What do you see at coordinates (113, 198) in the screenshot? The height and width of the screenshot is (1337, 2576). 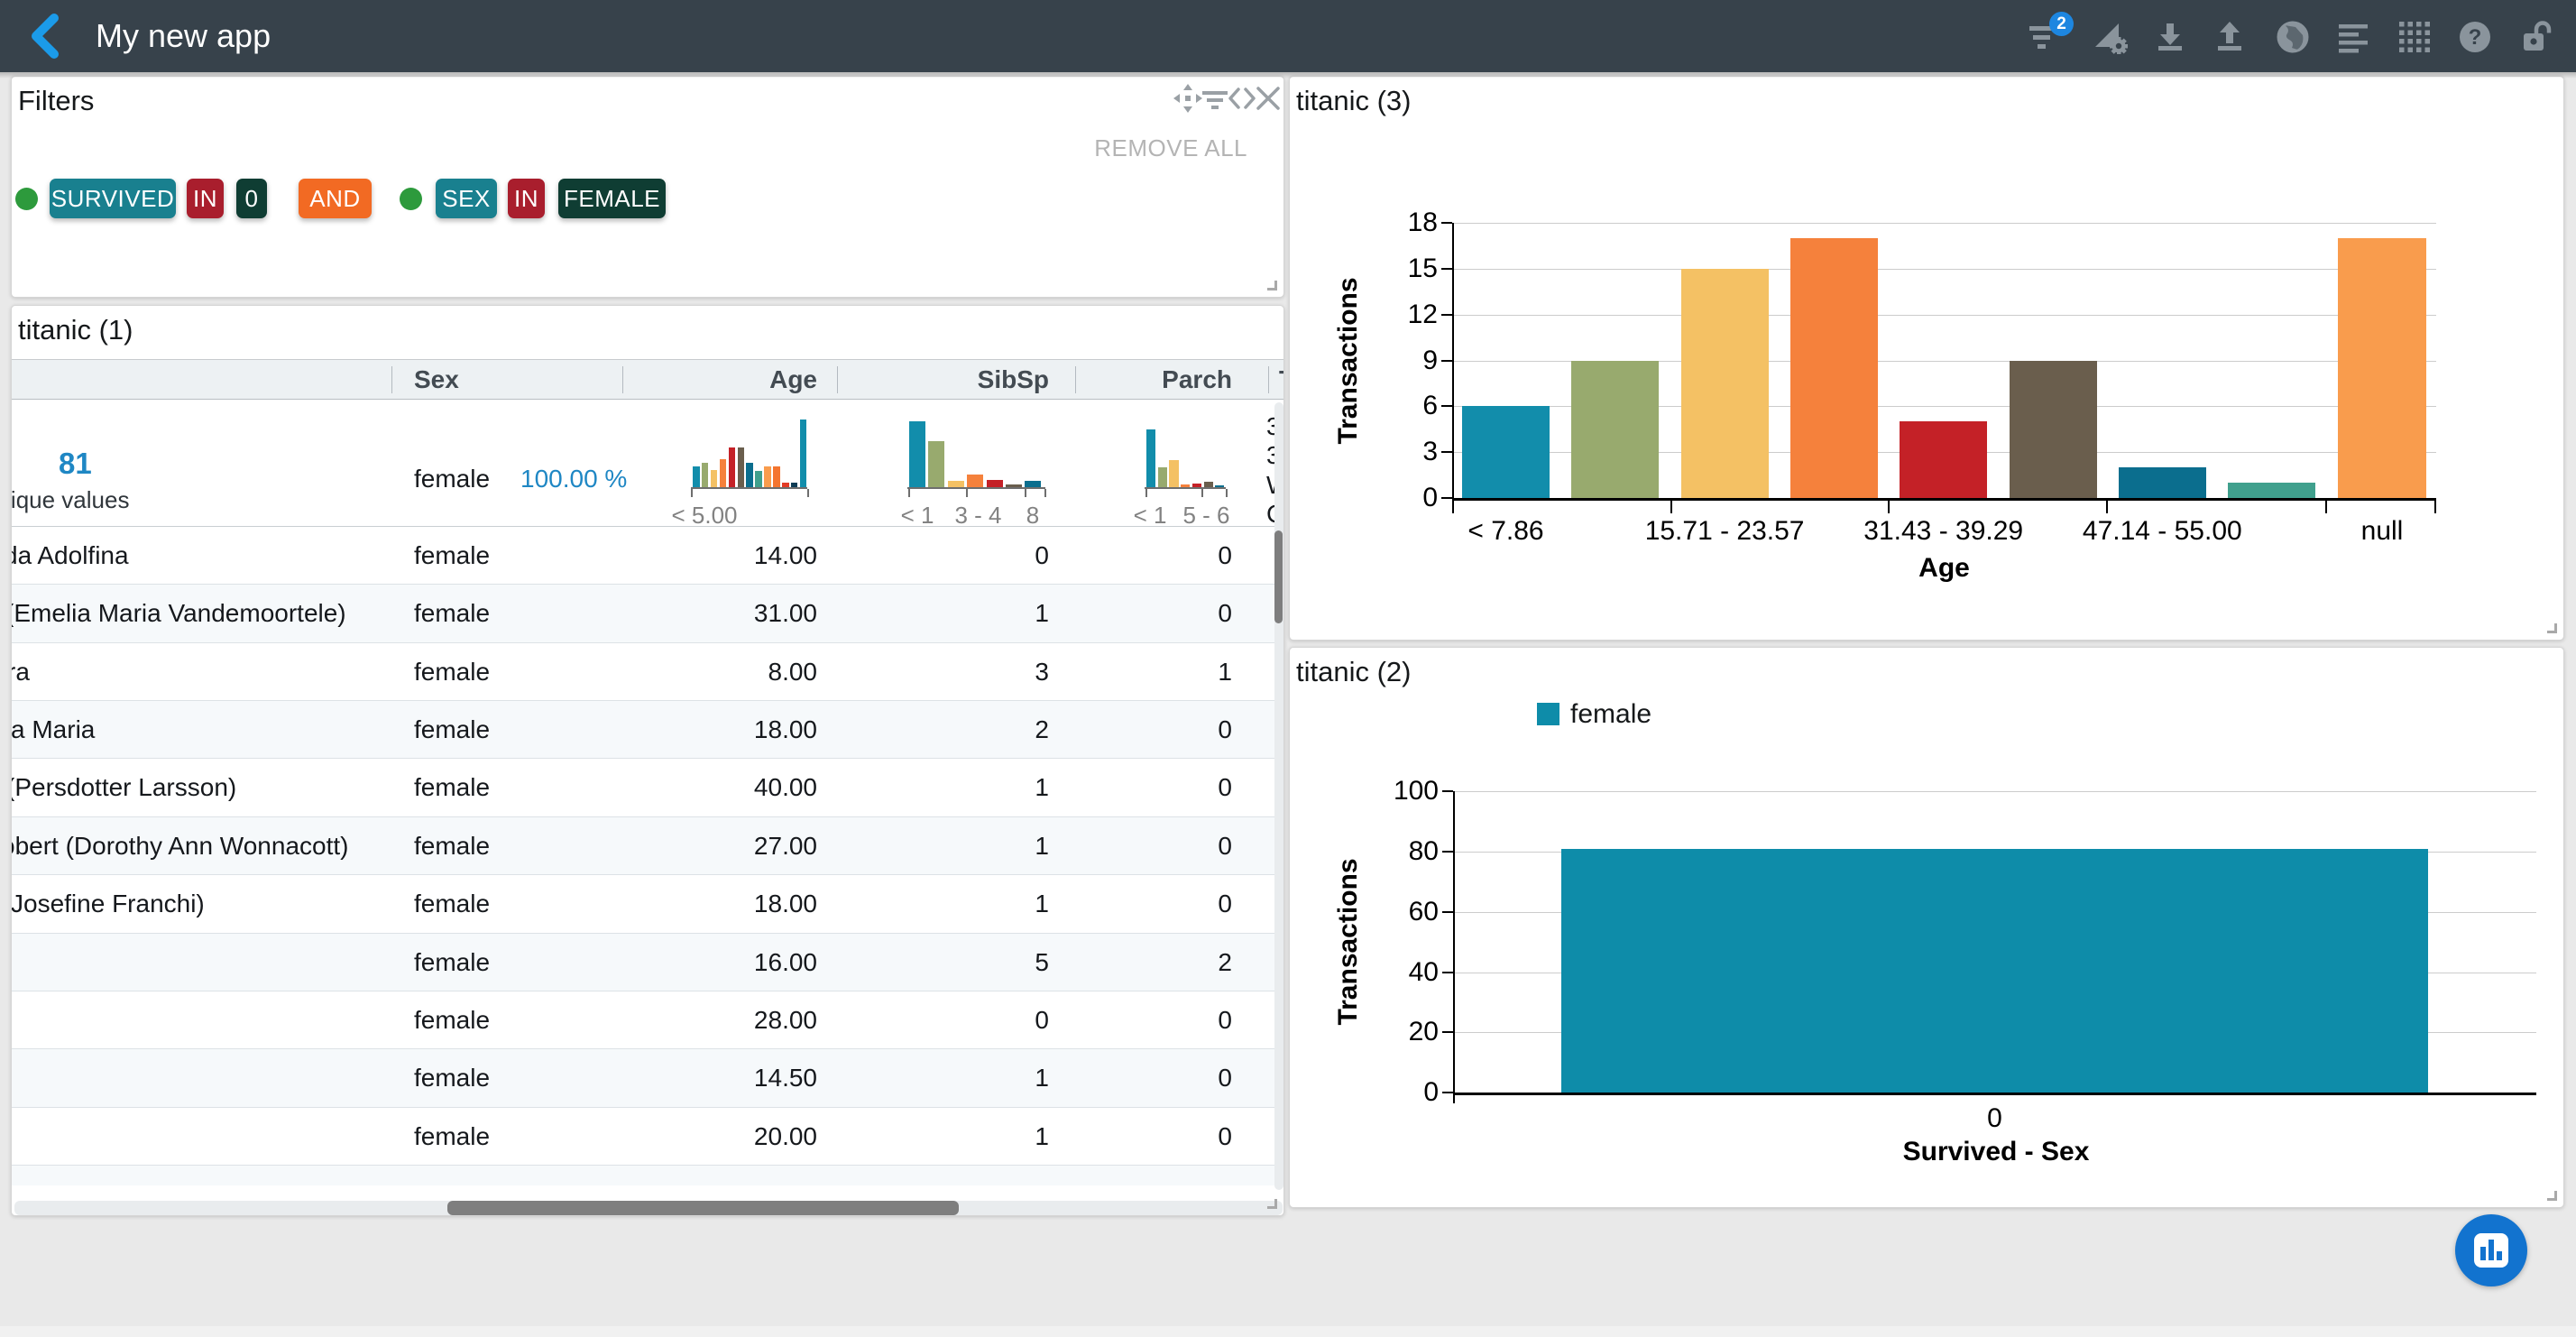 I see `filter-field-pill: SURVIVED` at bounding box center [113, 198].